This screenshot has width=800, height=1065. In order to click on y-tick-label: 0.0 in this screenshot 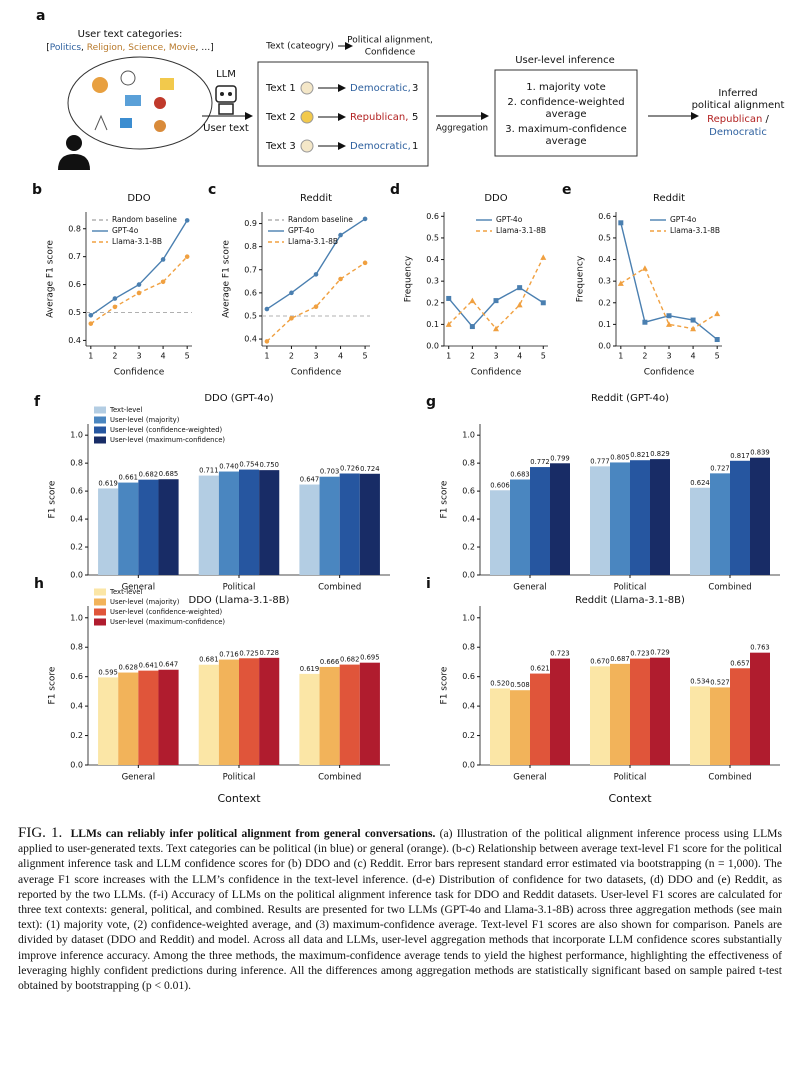, I will do `click(76, 765)`.